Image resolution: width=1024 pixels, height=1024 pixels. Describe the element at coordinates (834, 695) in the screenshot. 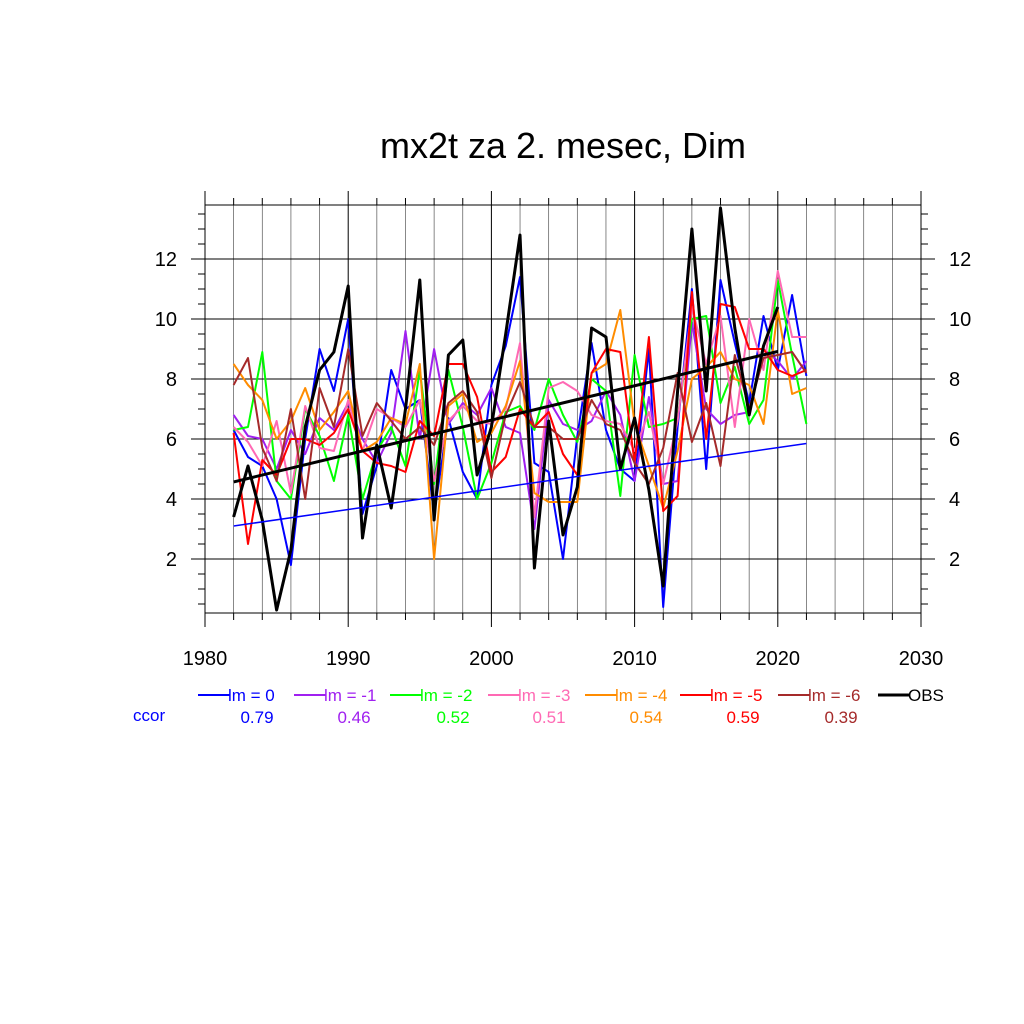

I see `legend-label: lm = -6` at that location.